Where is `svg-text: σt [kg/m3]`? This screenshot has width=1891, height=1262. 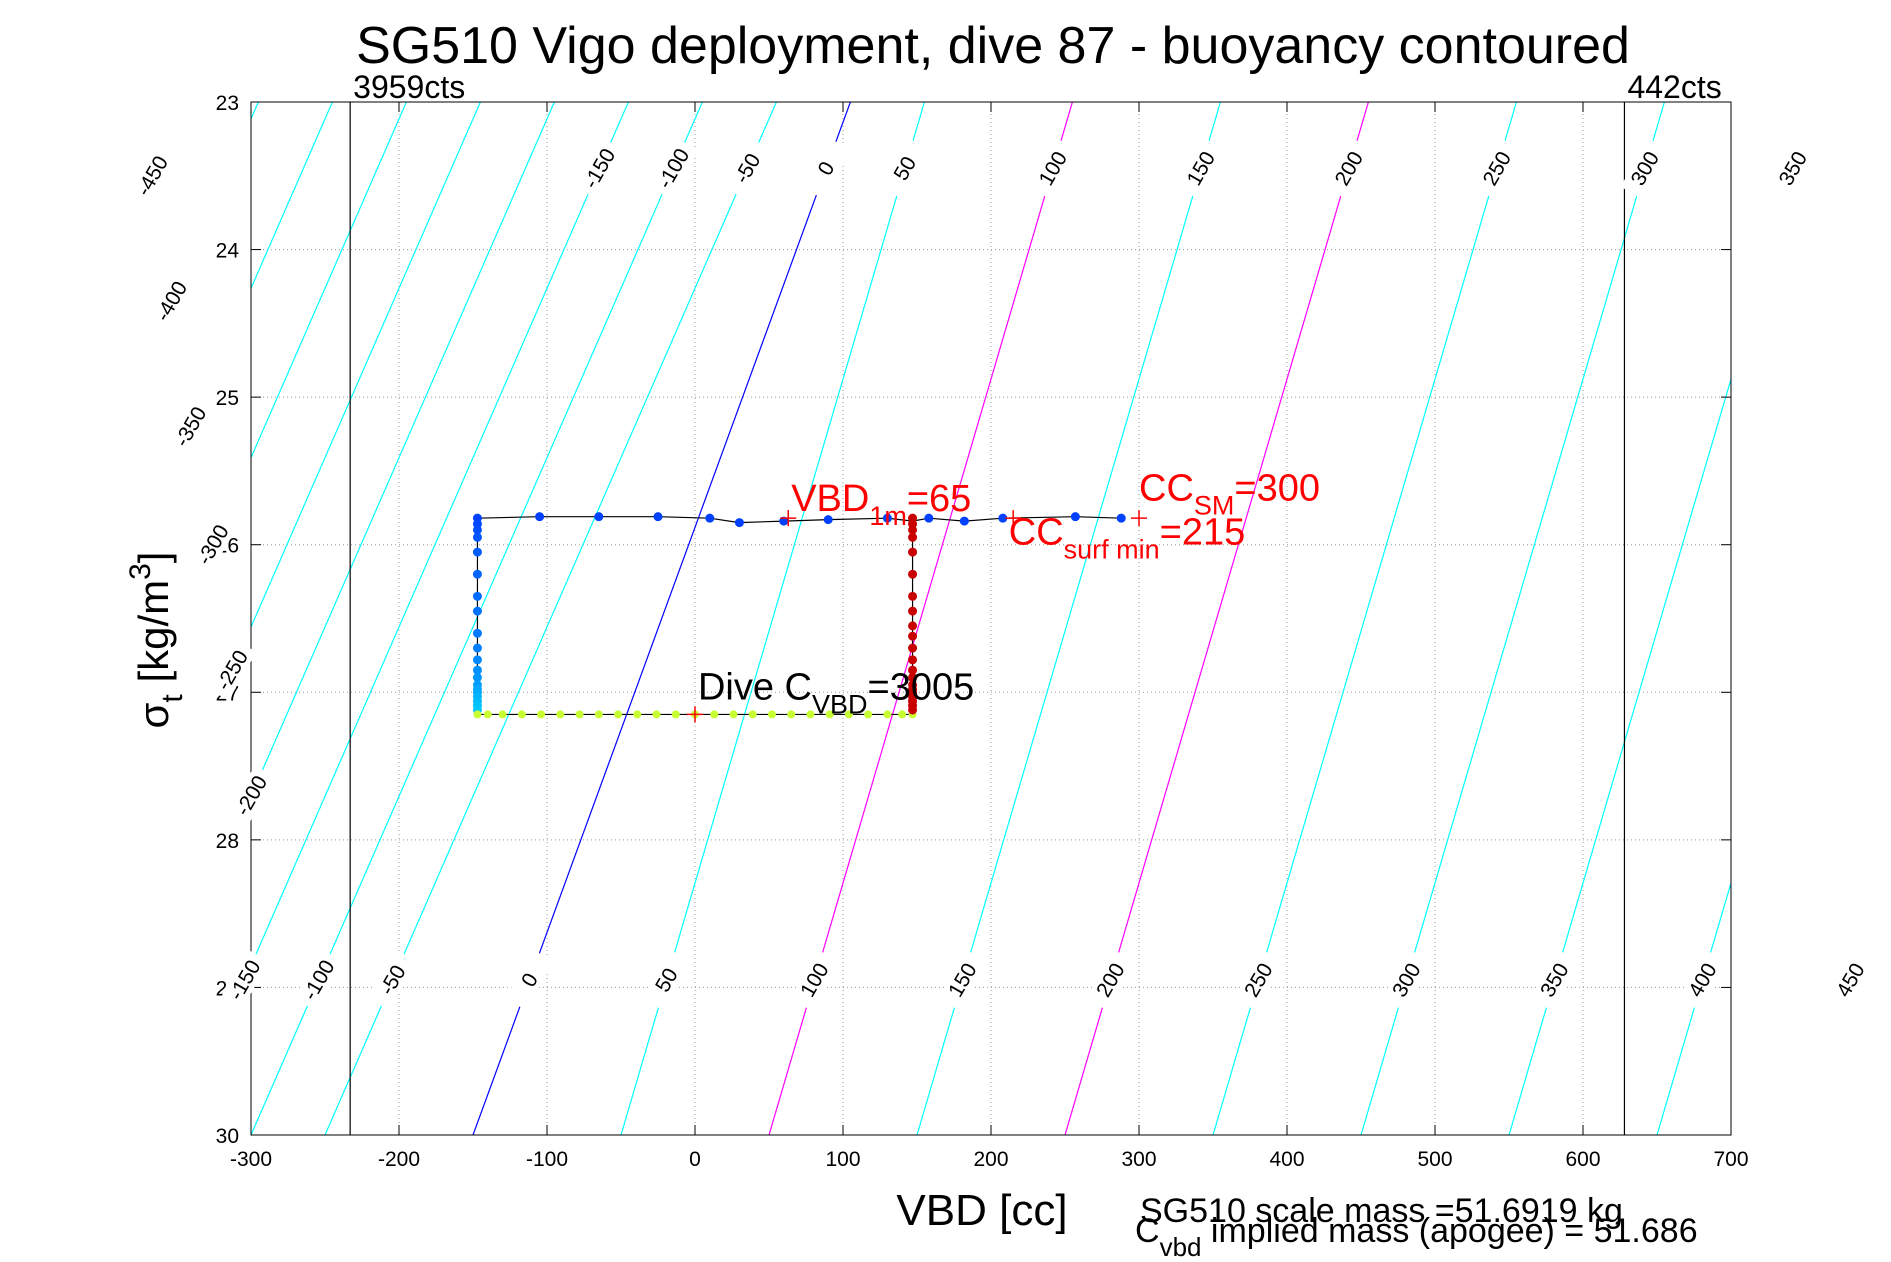 svg-text: σt [kg/m3] is located at coordinates (156, 640).